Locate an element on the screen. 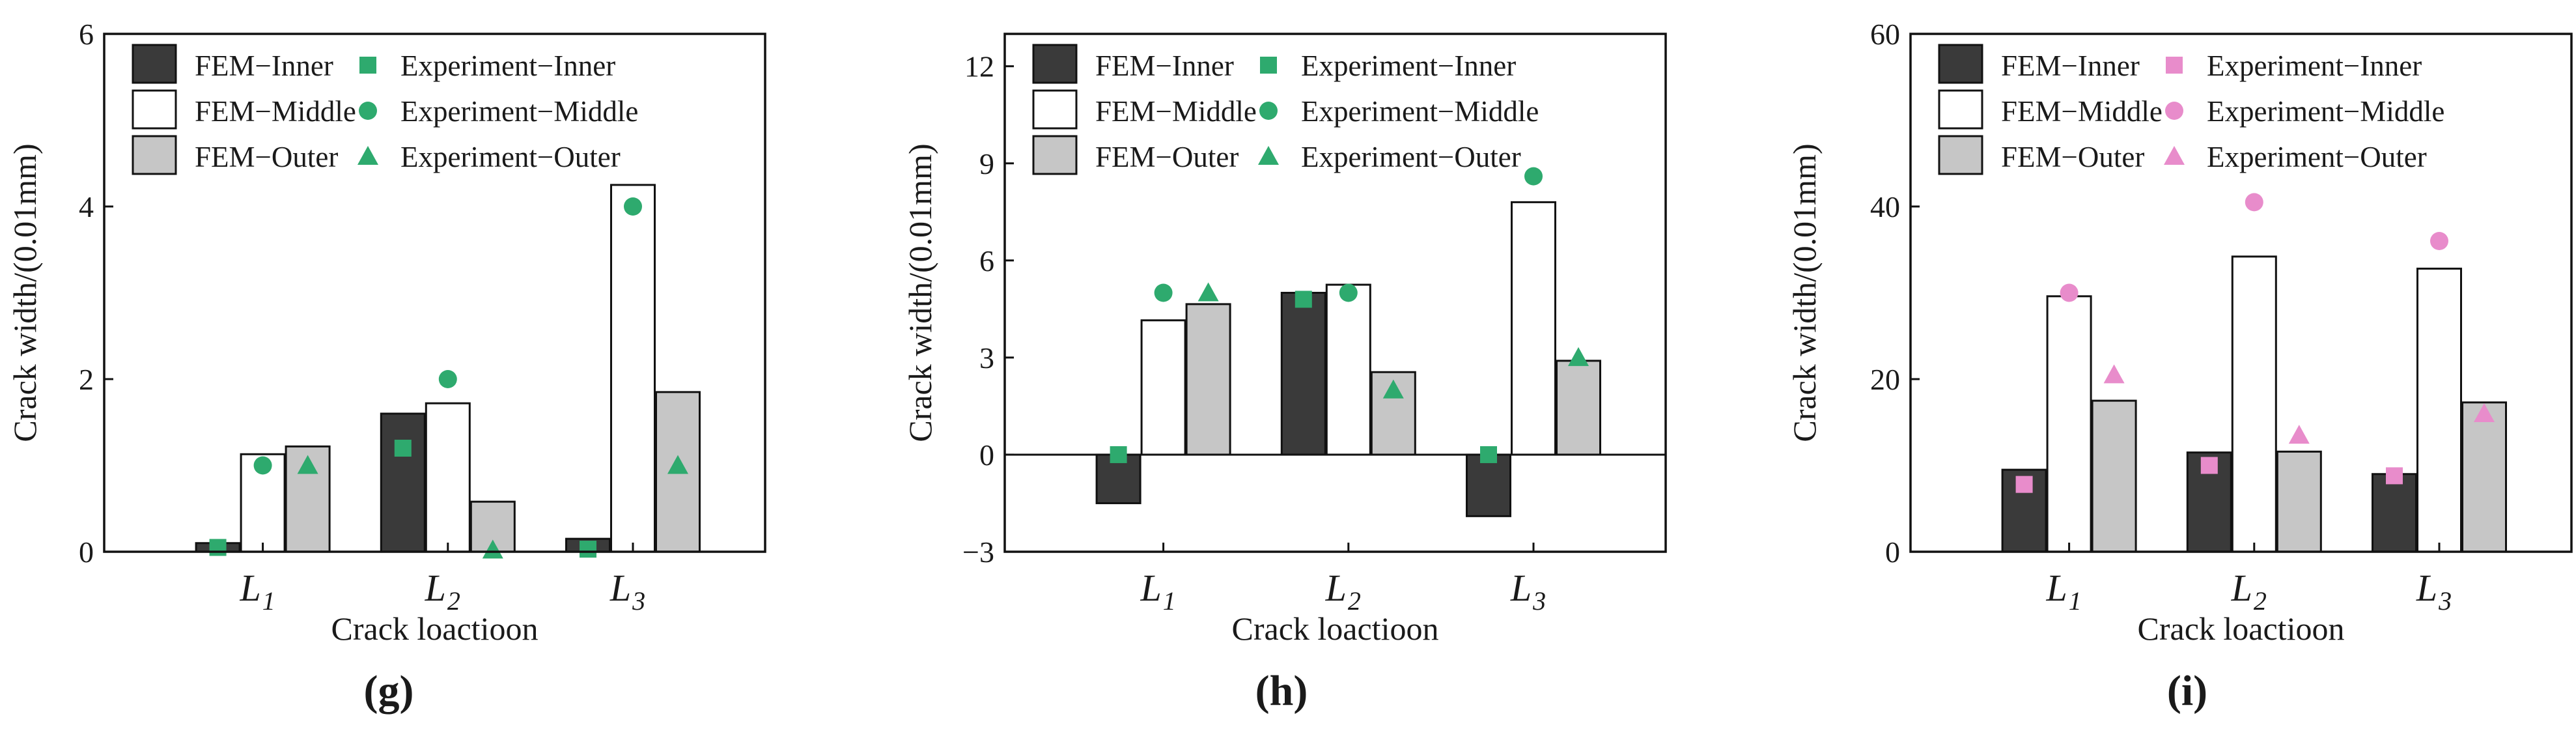  y-tick-label: 40 is located at coordinates (1885, 207).